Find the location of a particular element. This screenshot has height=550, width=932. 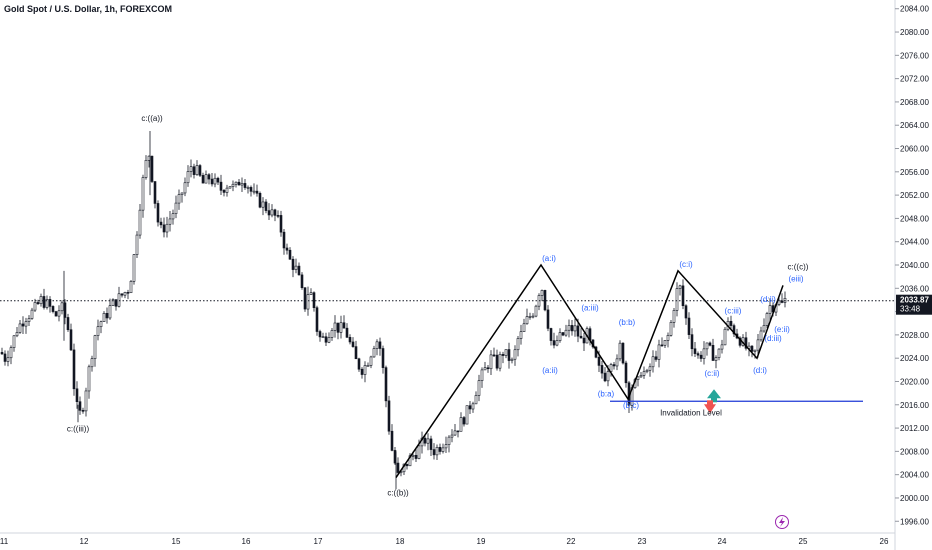

lightning-icon is located at coordinates (782, 522).